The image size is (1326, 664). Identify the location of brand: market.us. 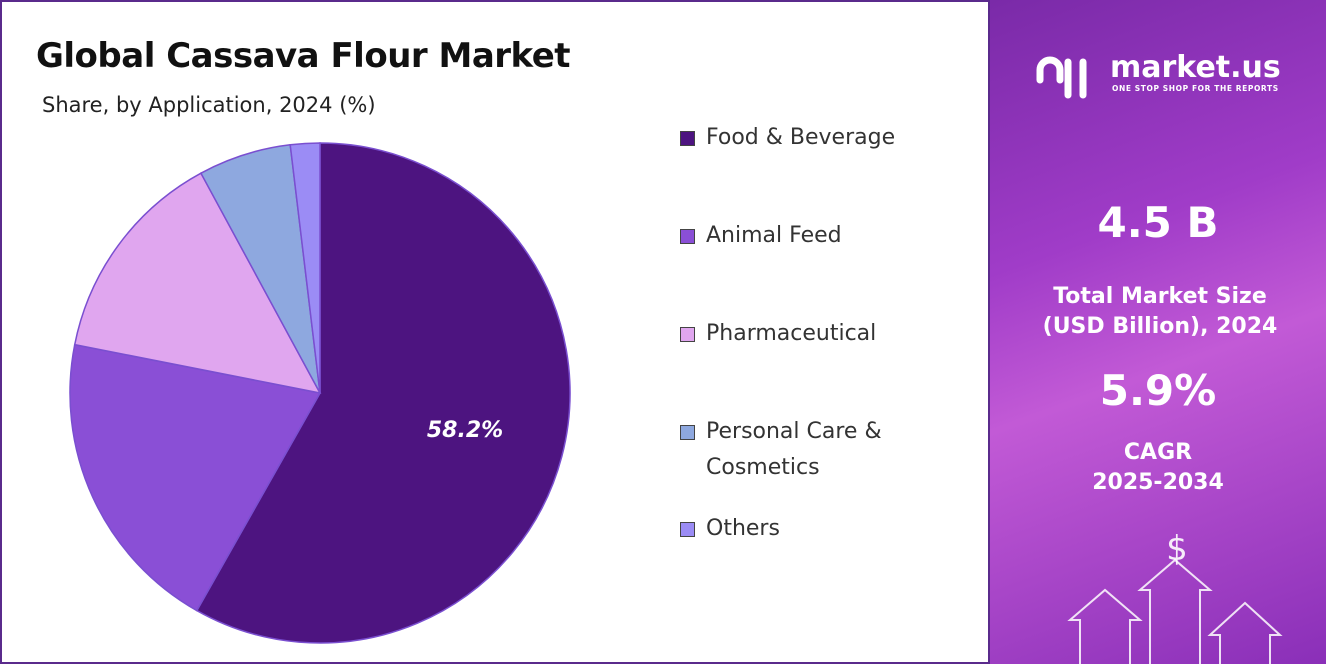
(1195, 67).